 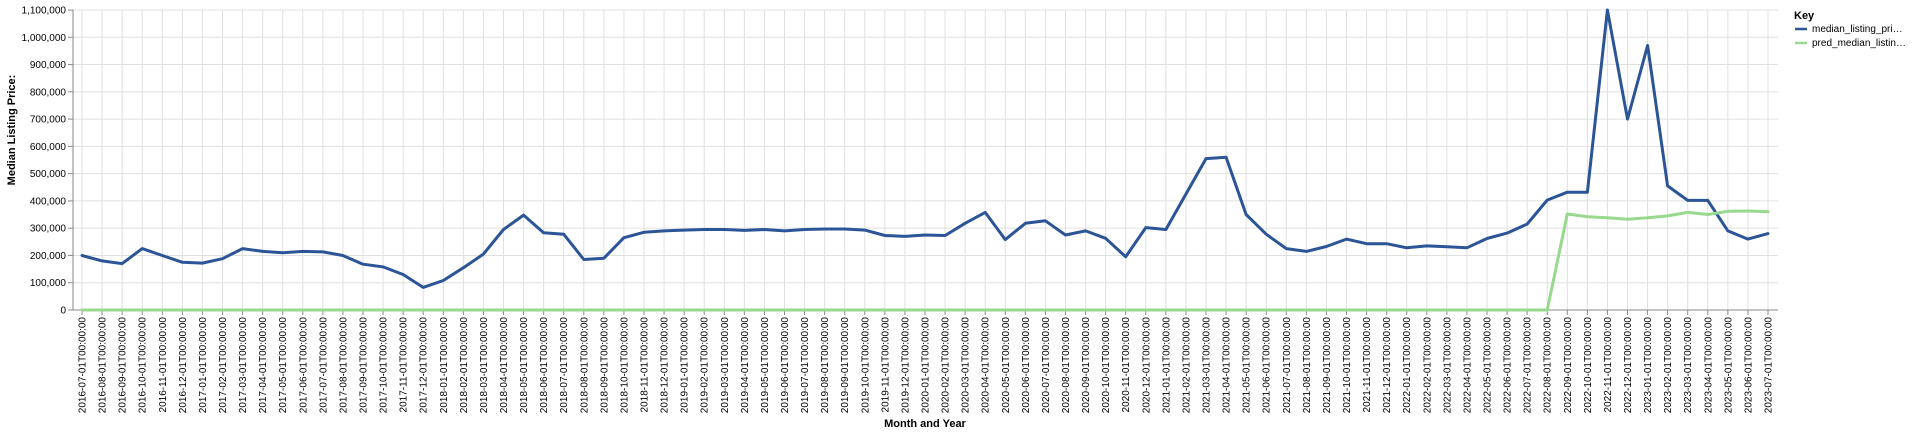 What do you see at coordinates (725, 365) in the screenshot?
I see `x-tick-label: 2019-03-01T00:00:00` at bounding box center [725, 365].